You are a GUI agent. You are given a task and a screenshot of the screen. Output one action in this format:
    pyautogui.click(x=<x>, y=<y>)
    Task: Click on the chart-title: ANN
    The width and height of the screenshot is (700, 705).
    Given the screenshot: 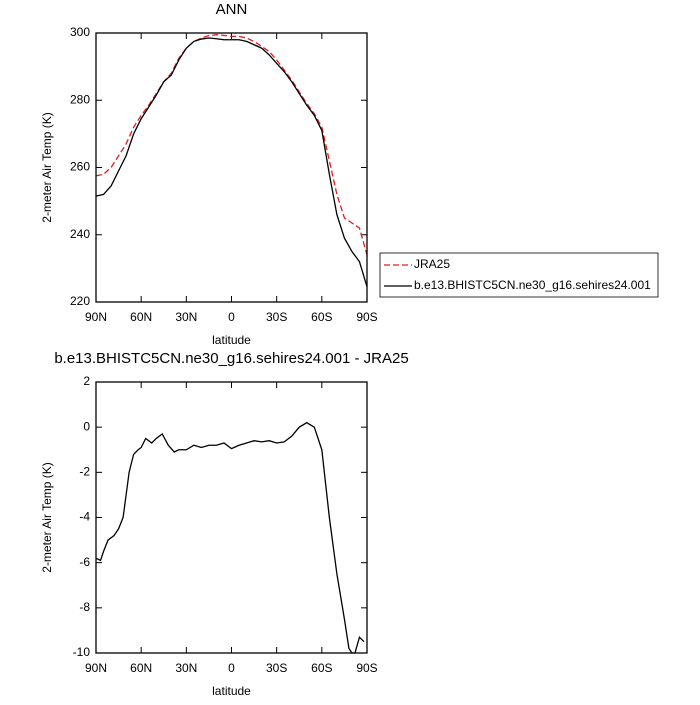 What is the action you would take?
    pyautogui.click(x=232, y=9)
    